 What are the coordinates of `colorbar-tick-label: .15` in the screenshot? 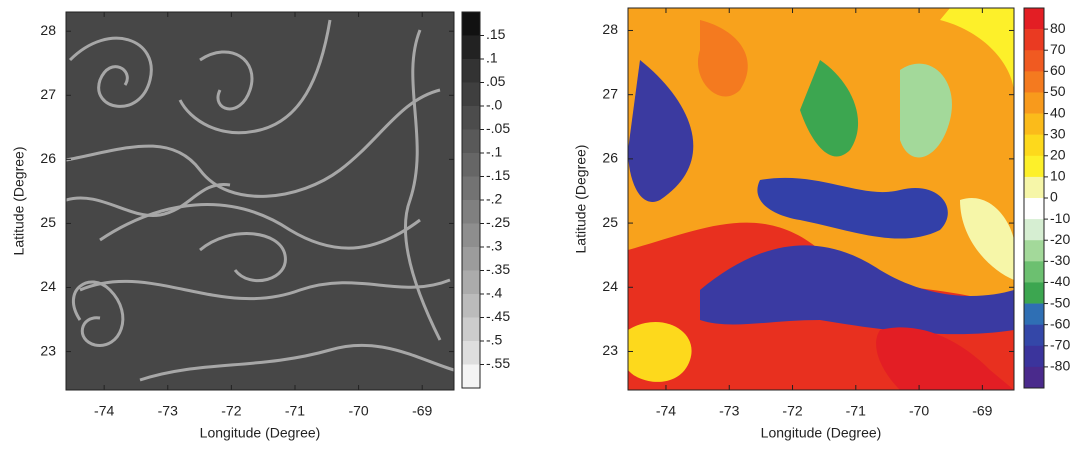 It's located at (496, 34).